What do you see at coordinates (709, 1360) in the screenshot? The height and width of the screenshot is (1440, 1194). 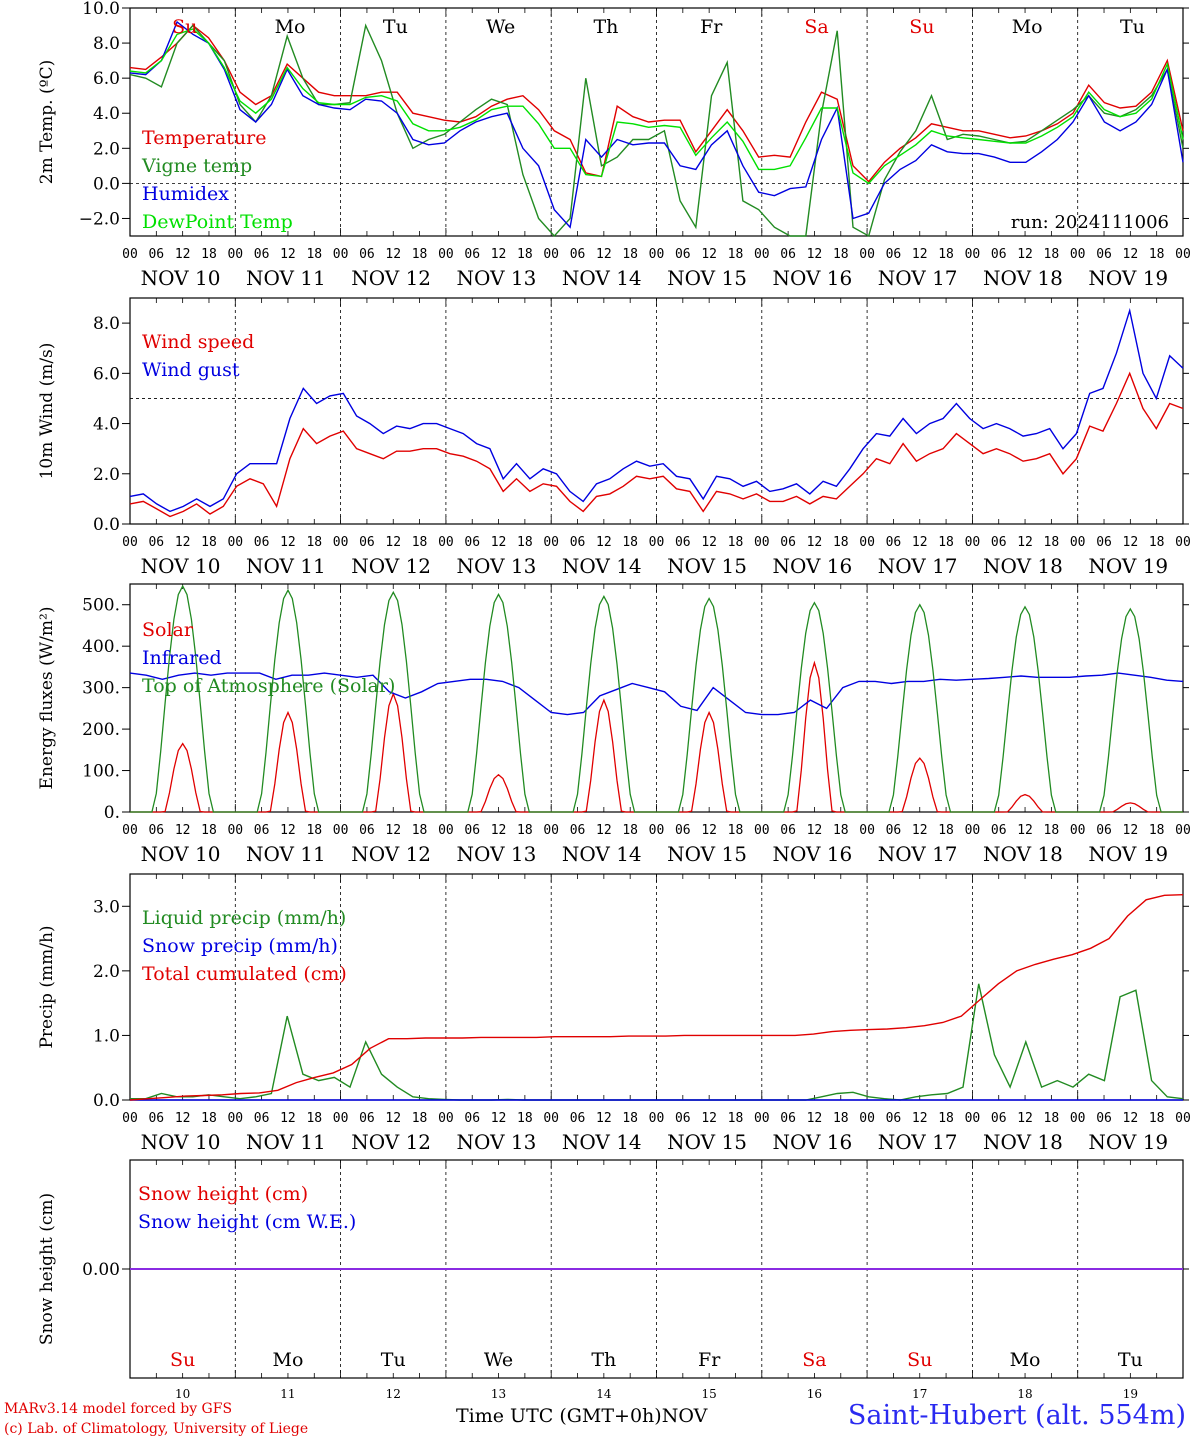 I see `weekday-label: Fr` at bounding box center [709, 1360].